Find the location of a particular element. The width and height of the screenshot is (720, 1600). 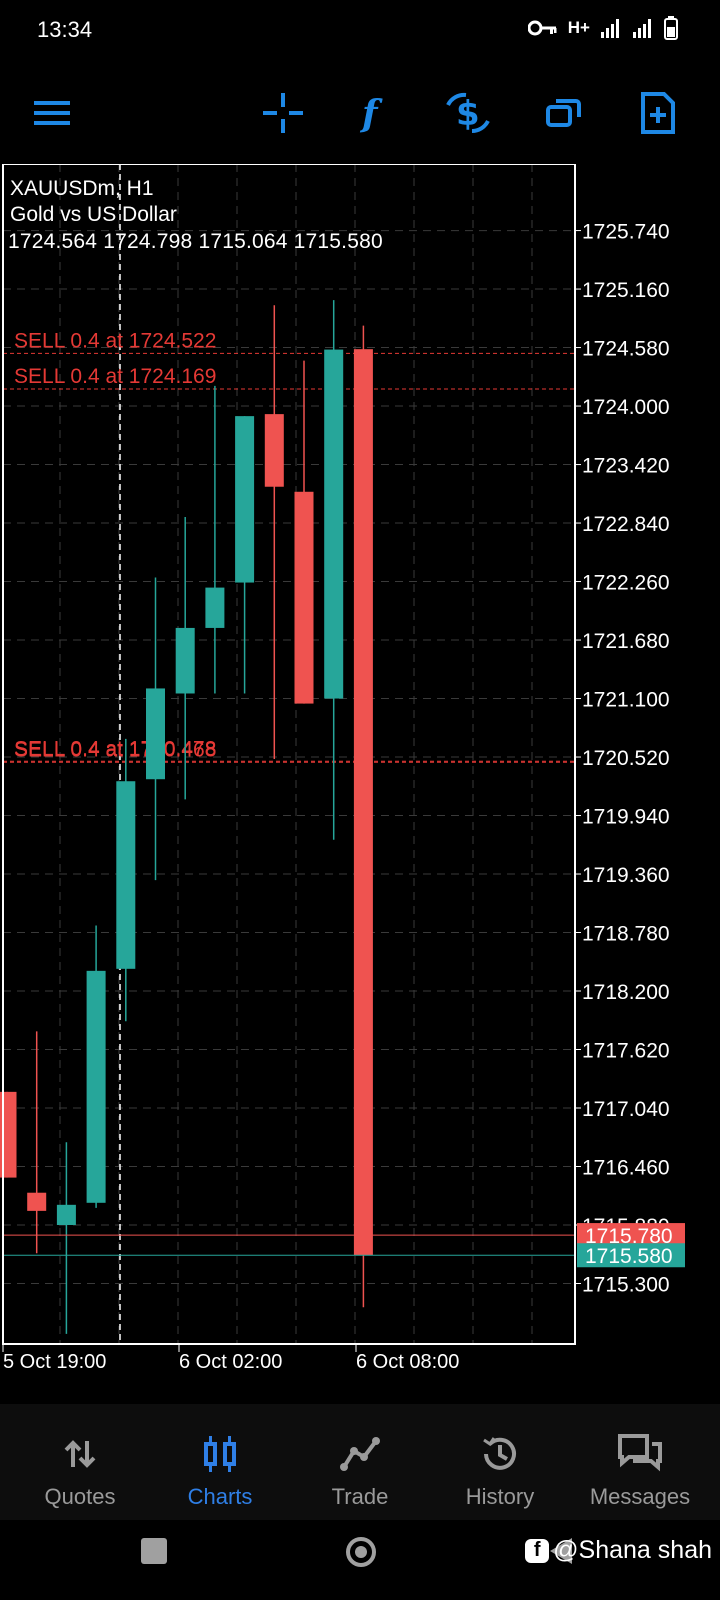

system-navigation-bar is located at coordinates (360, 1560).